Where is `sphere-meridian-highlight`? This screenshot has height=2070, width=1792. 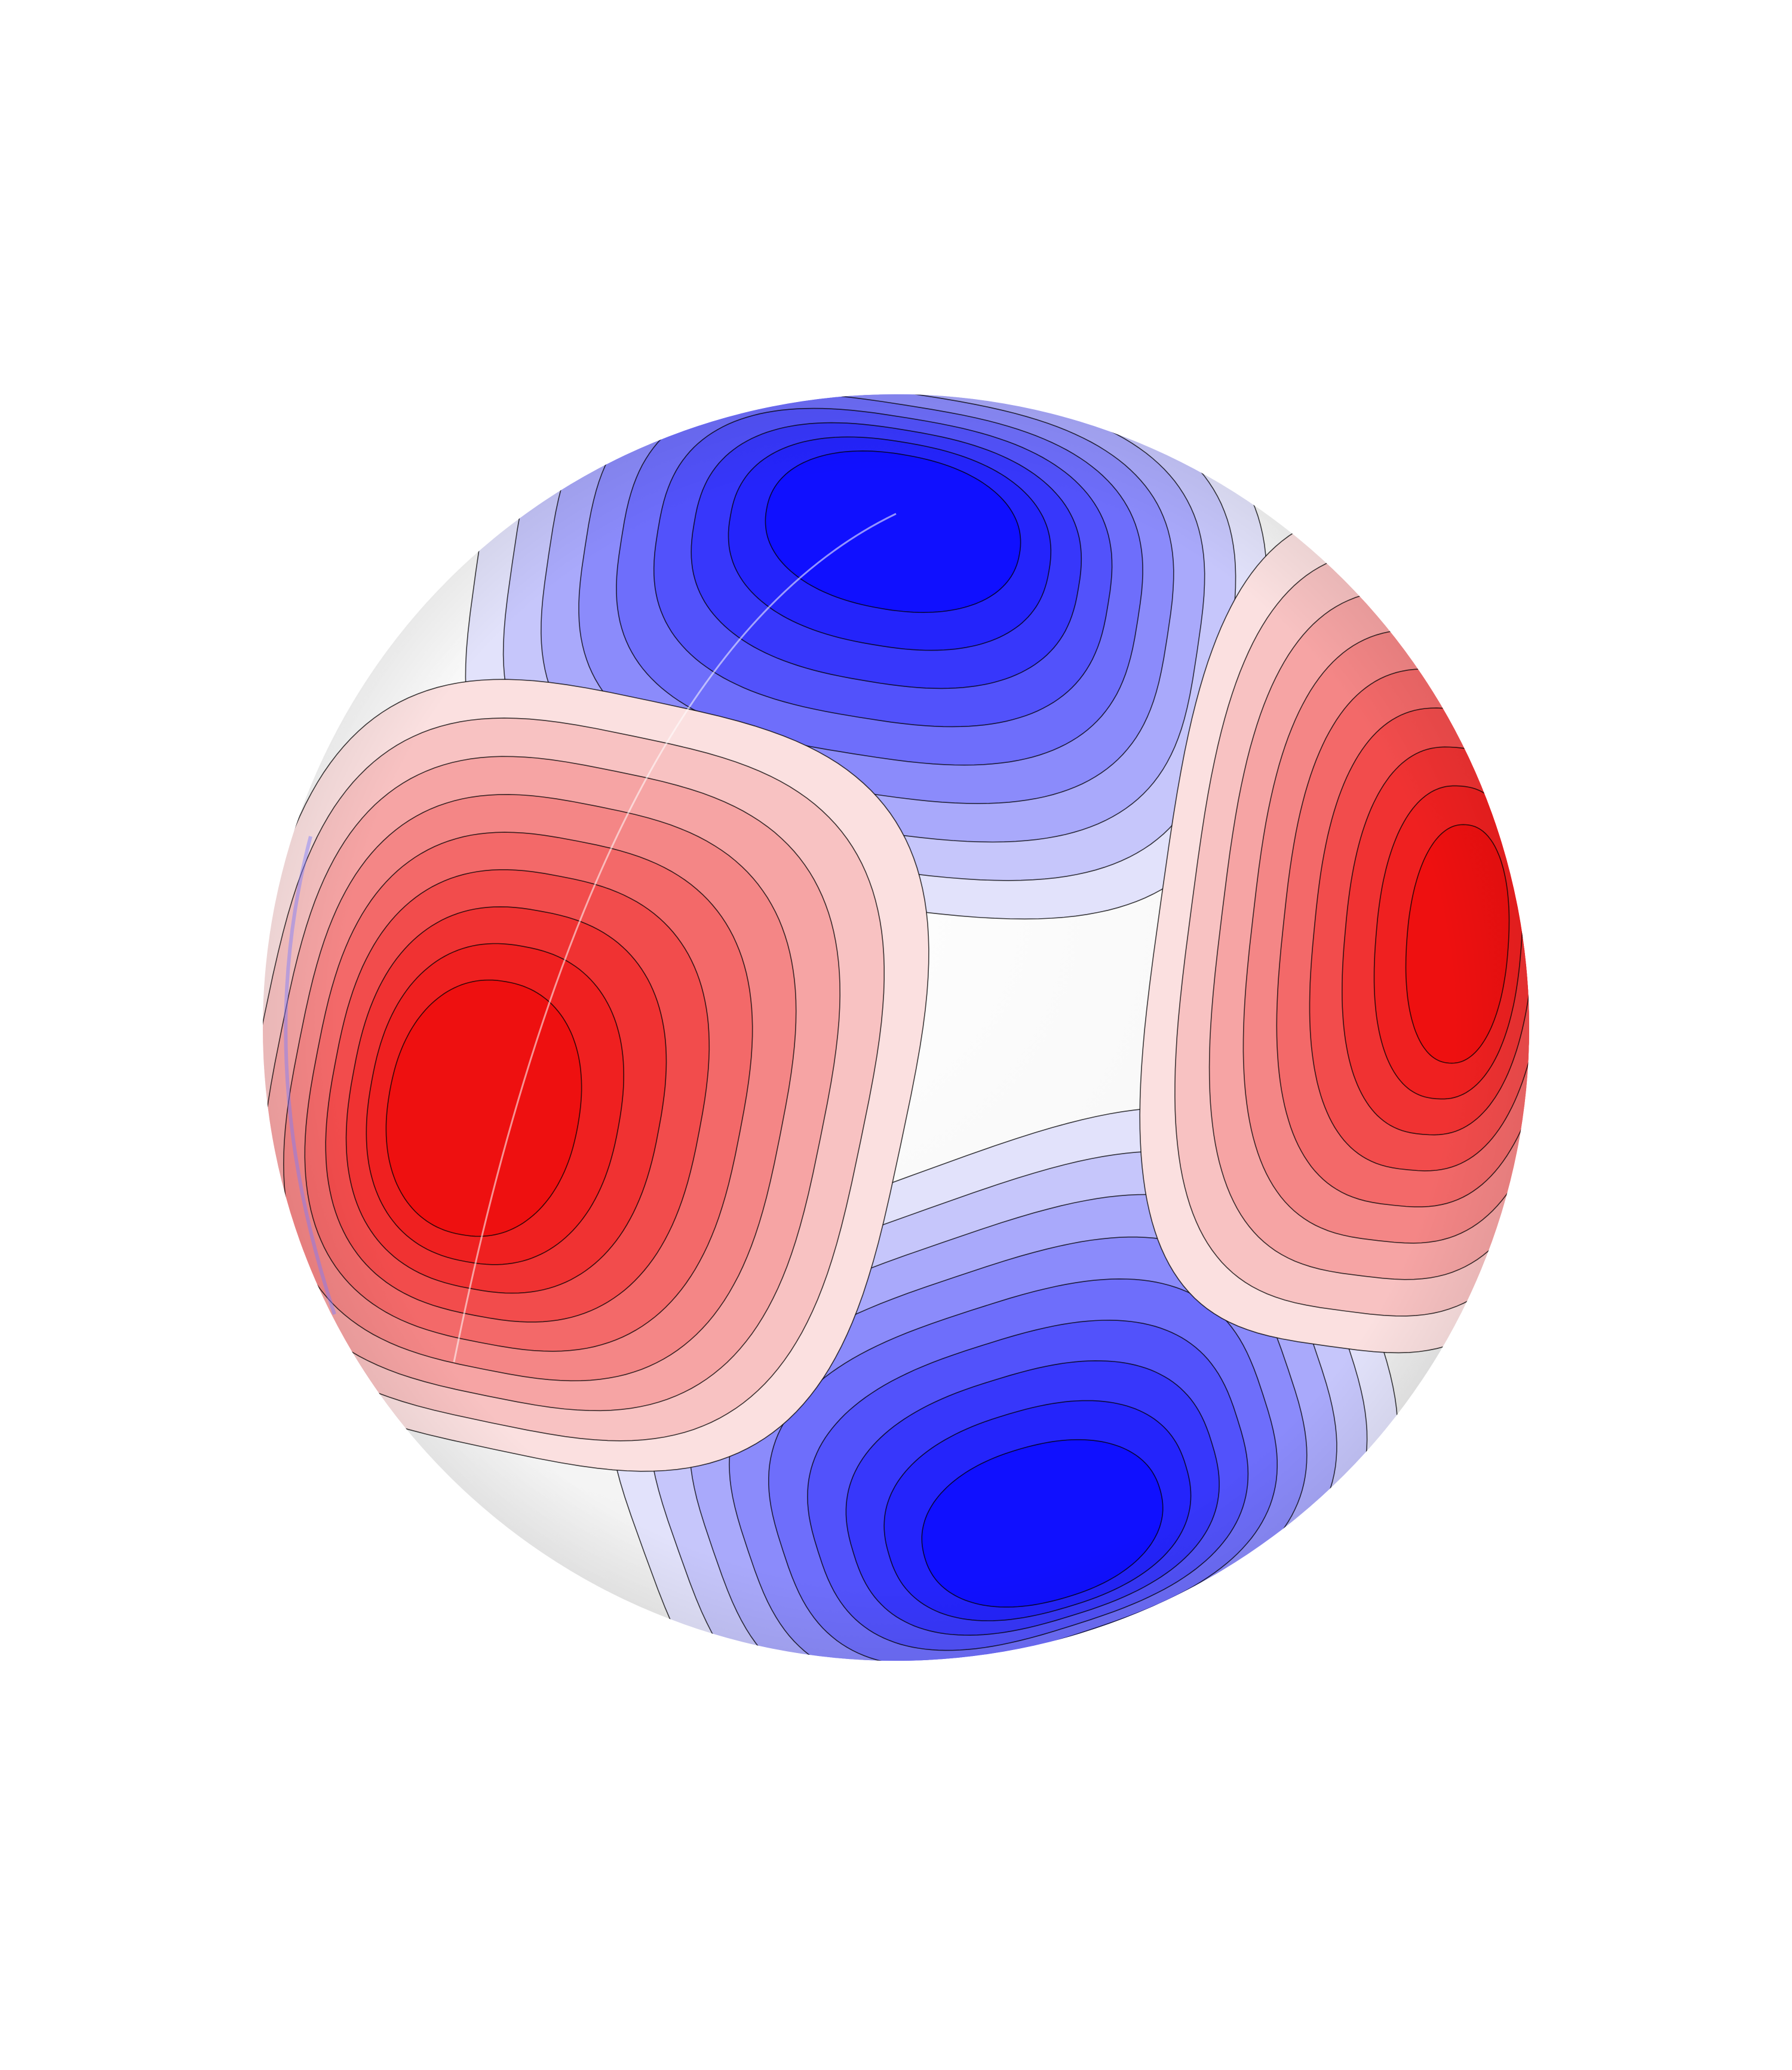
sphere-meridian-highlight is located at coordinates (675, 938).